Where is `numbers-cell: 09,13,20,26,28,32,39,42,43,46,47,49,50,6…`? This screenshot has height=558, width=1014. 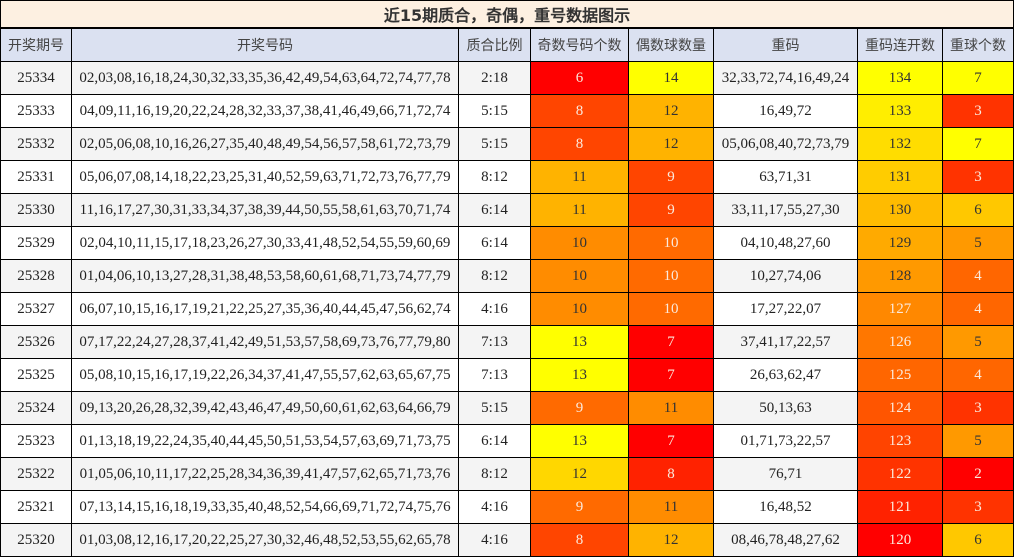
numbers-cell: 09,13,20,26,28,32,39,42,43,46,47,49,50,6… is located at coordinates (265, 408).